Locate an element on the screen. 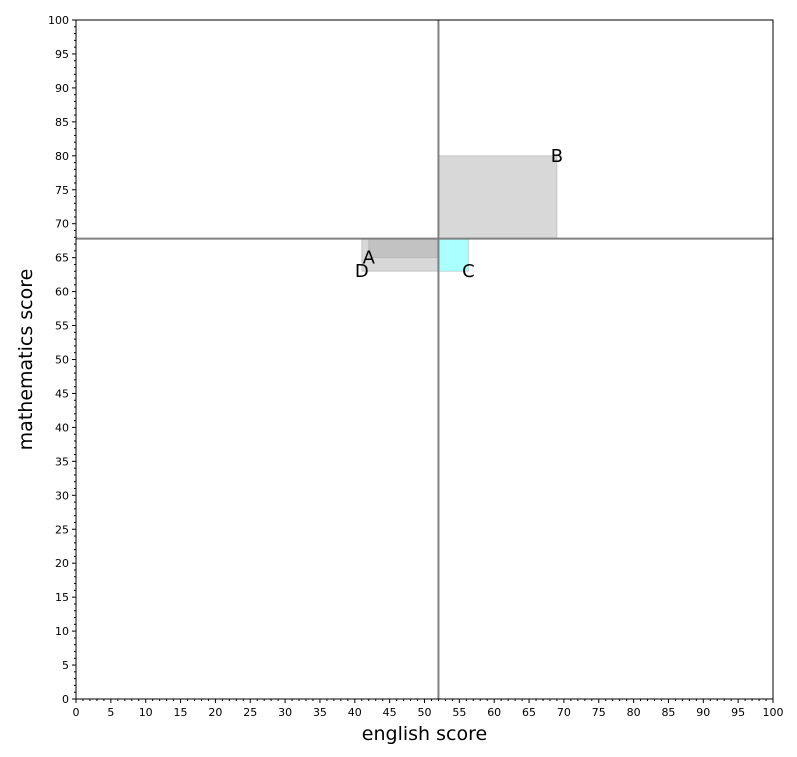 This screenshot has width=797, height=757. x-tick-label: 60 is located at coordinates (494, 712).